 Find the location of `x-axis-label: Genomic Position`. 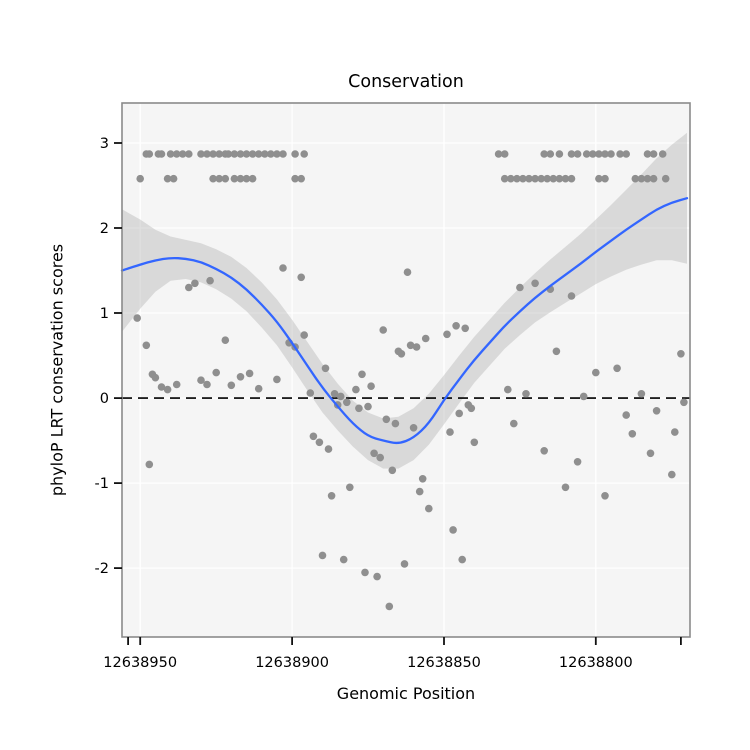

x-axis-label: Genomic Position is located at coordinates (406, 693).